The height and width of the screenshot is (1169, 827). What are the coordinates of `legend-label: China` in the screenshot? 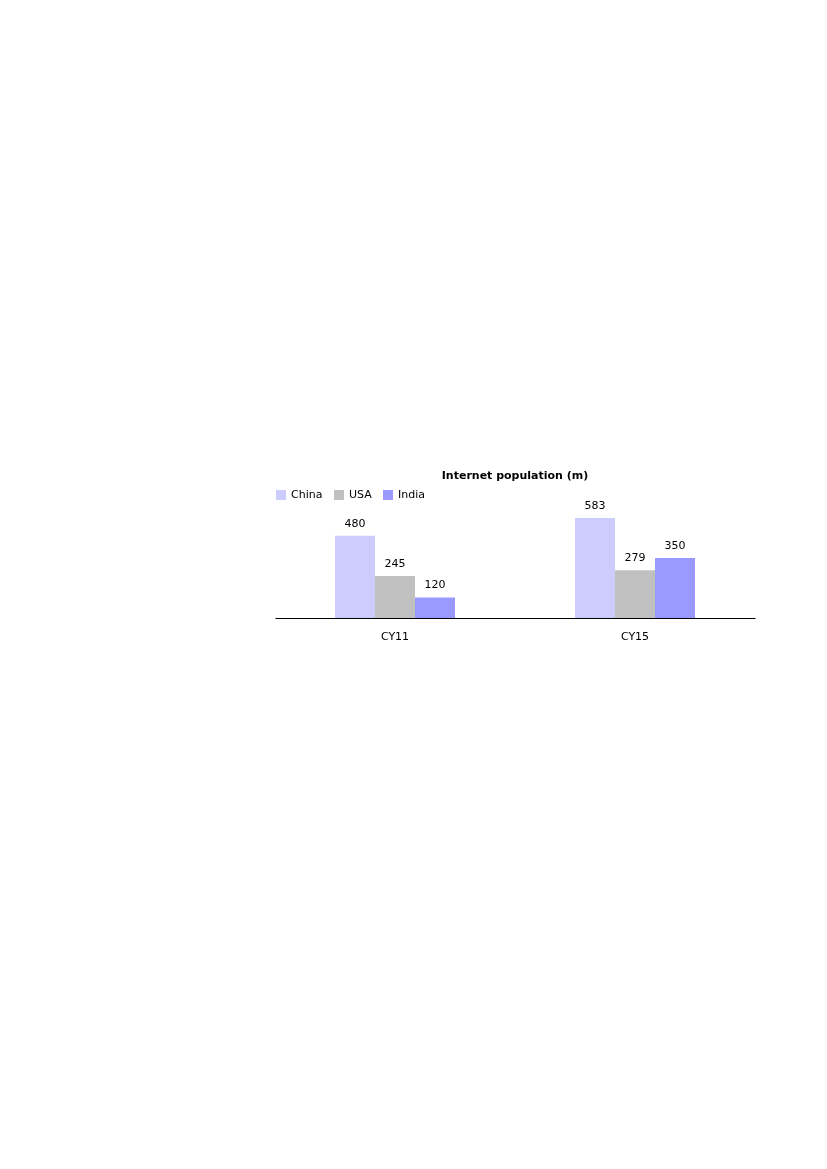 It's located at (307, 494).